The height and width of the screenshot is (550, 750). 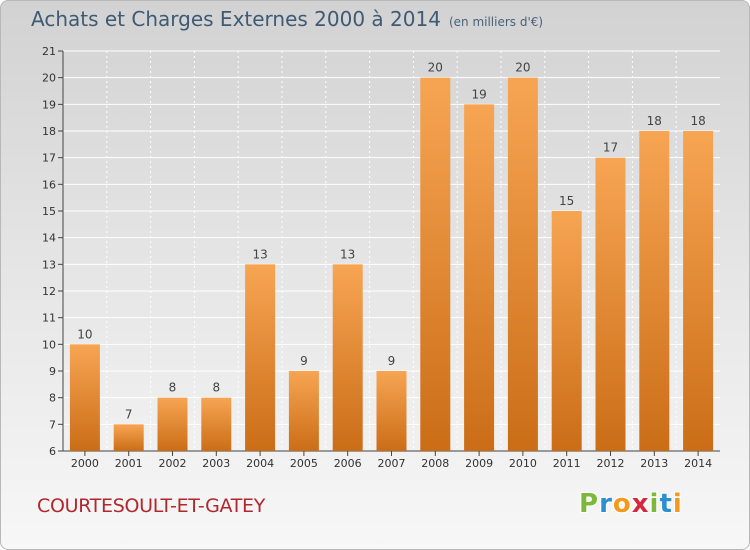 What do you see at coordinates (567, 463) in the screenshot?
I see `x-tick-label: 2011` at bounding box center [567, 463].